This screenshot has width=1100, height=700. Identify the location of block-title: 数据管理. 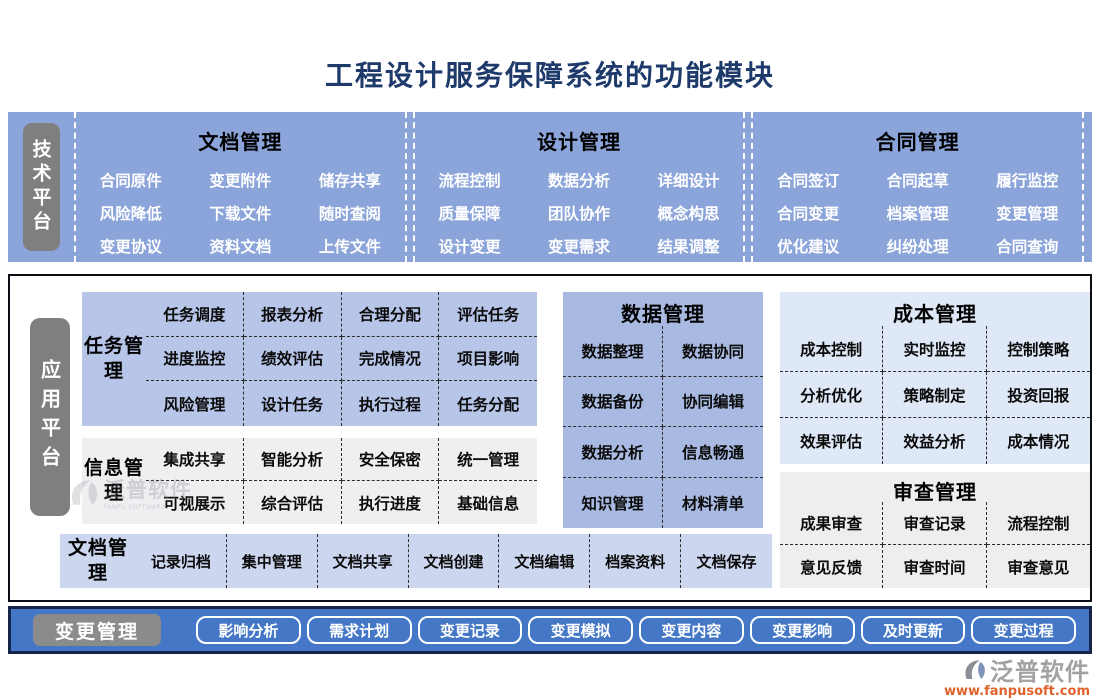
(663, 314).